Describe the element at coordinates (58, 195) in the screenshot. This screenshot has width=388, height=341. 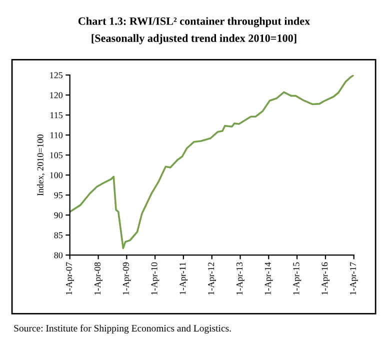
I see `y-tick-label: 95` at that location.